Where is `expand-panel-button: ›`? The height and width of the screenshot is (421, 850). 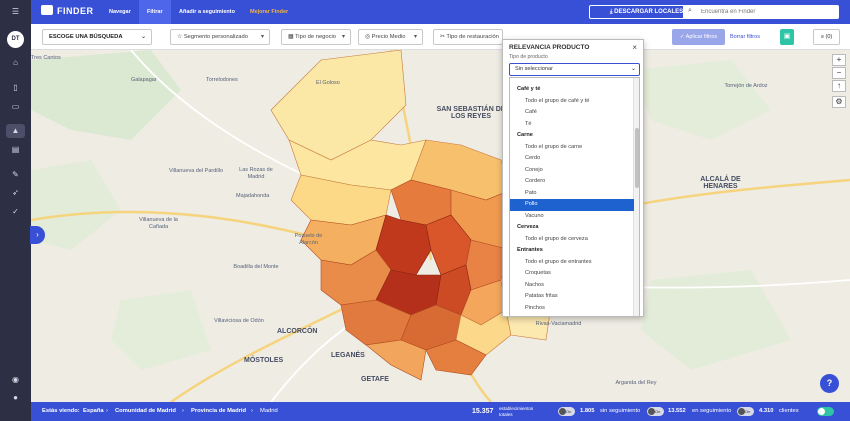 expand-panel-button: › is located at coordinates (37, 235).